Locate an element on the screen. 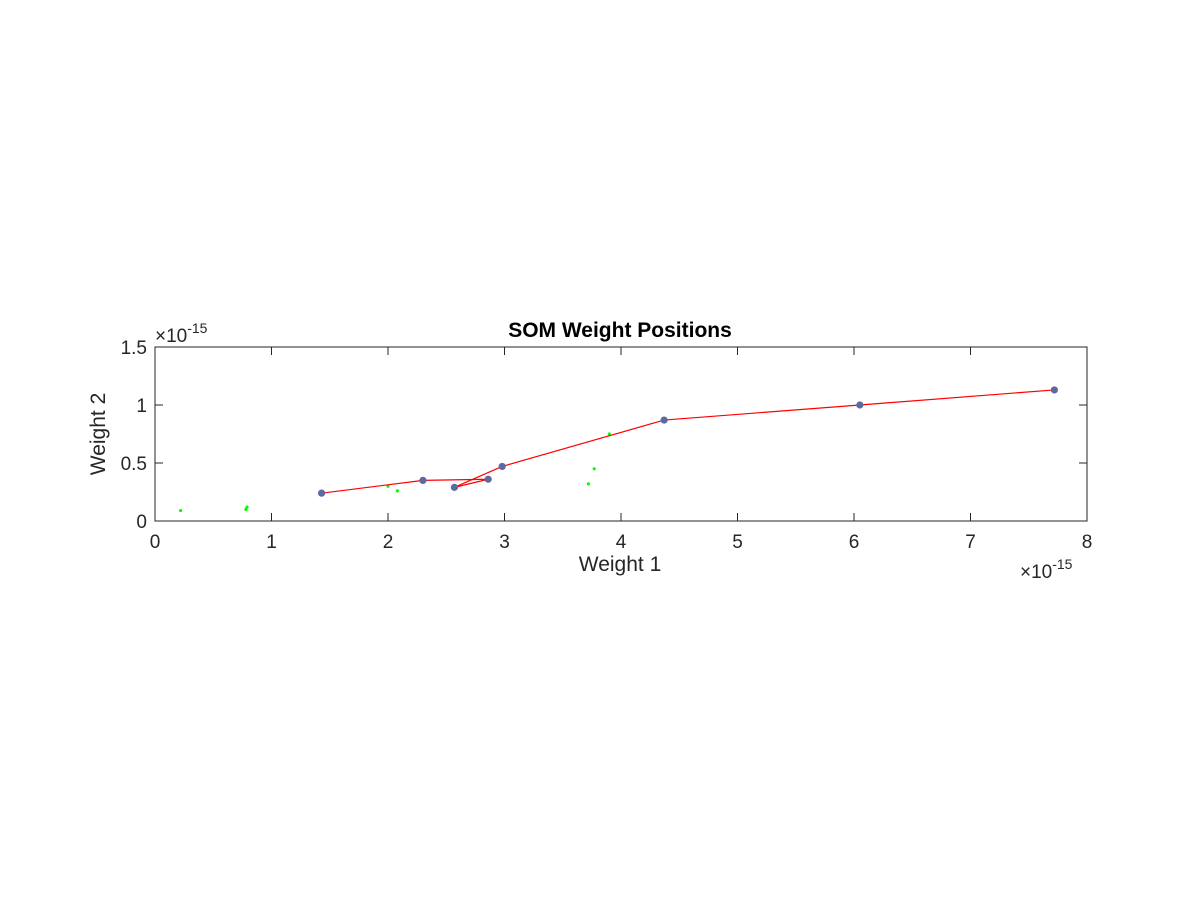 Image resolution: width=1200 pixels, height=900 pixels. y-tick-label: 1.5 is located at coordinates (134, 348).